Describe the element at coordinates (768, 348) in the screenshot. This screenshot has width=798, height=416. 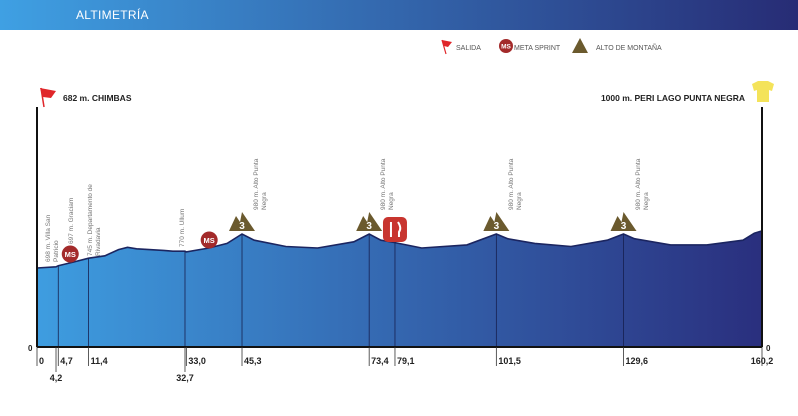
I see `y-axis-right-zero-label: 0` at that location.